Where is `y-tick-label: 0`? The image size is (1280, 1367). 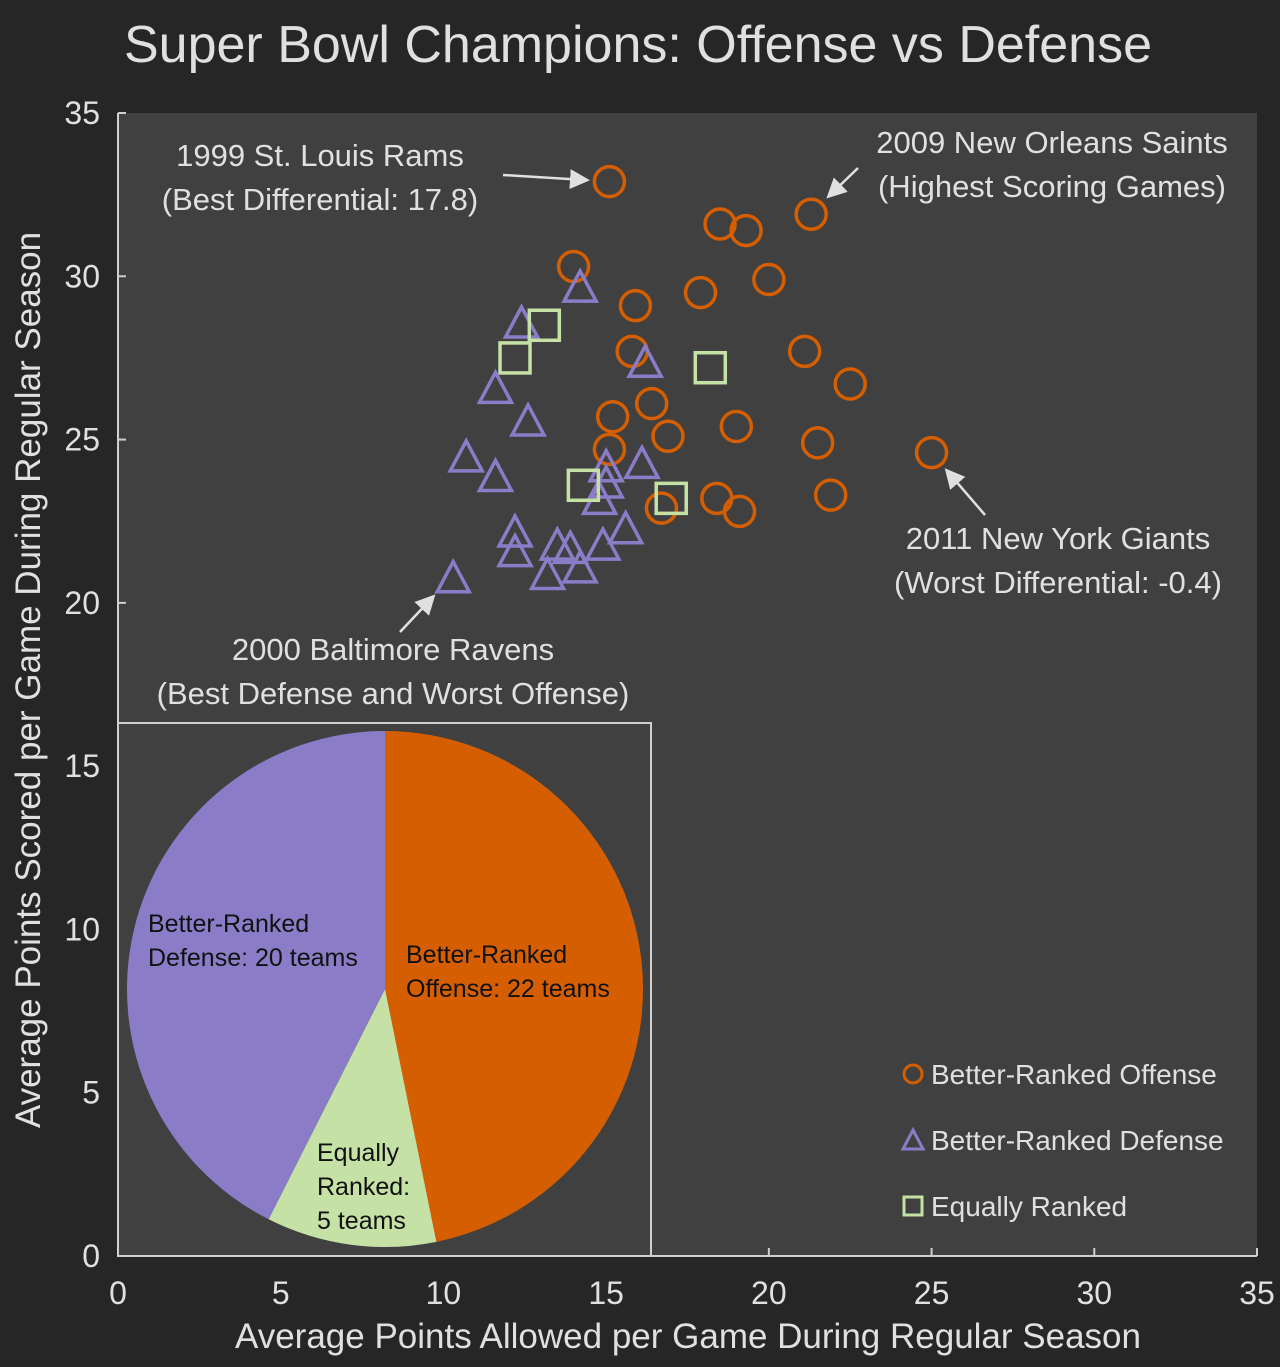 y-tick-label: 0 is located at coordinates (91, 1256).